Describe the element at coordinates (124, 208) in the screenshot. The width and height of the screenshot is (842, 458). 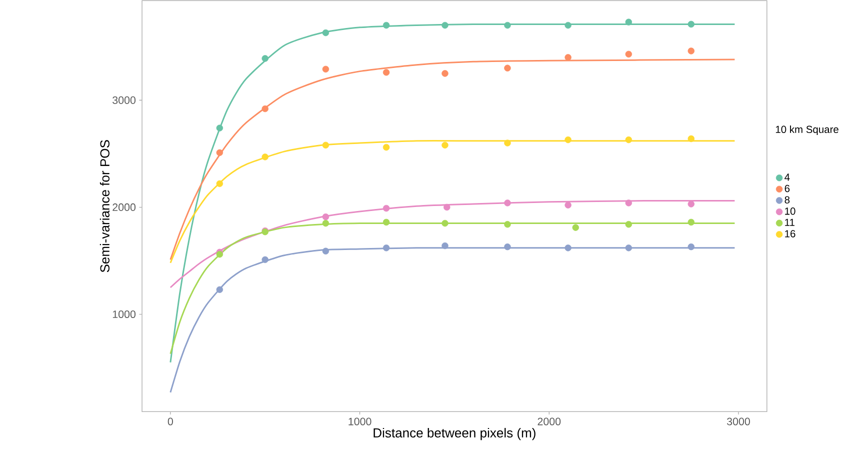
I see `y-tick-label: 2000` at that location.